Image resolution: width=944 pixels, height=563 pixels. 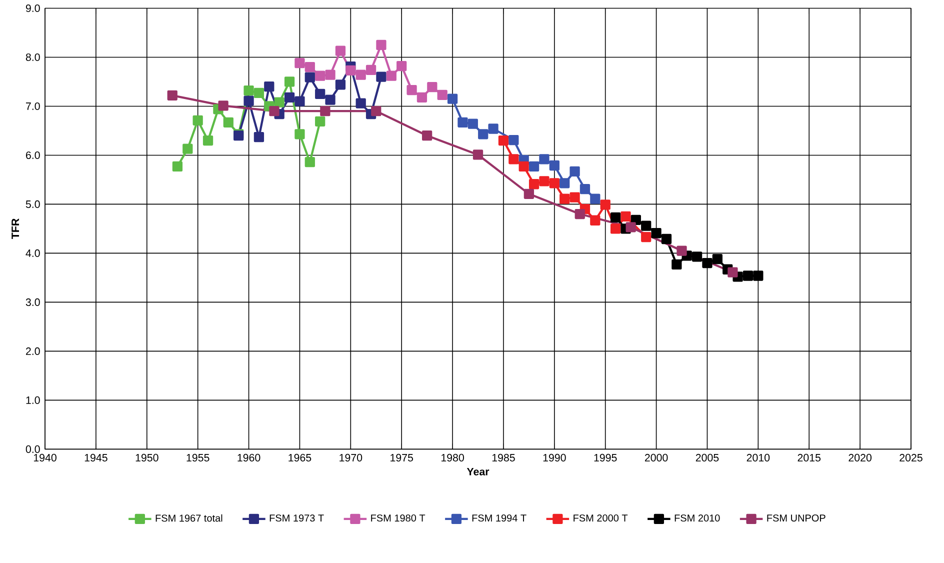 What do you see at coordinates (300, 458) in the screenshot?
I see `x-tick-label: 1965` at bounding box center [300, 458].